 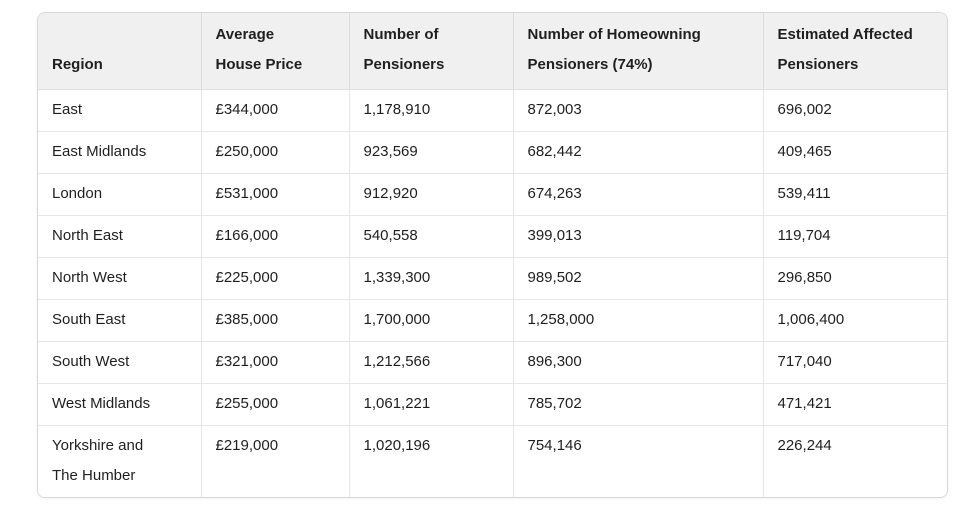 I want to click on table-row-east: East £344,000 1,178,910 872,003 696,002, so click(x=492, y=110).